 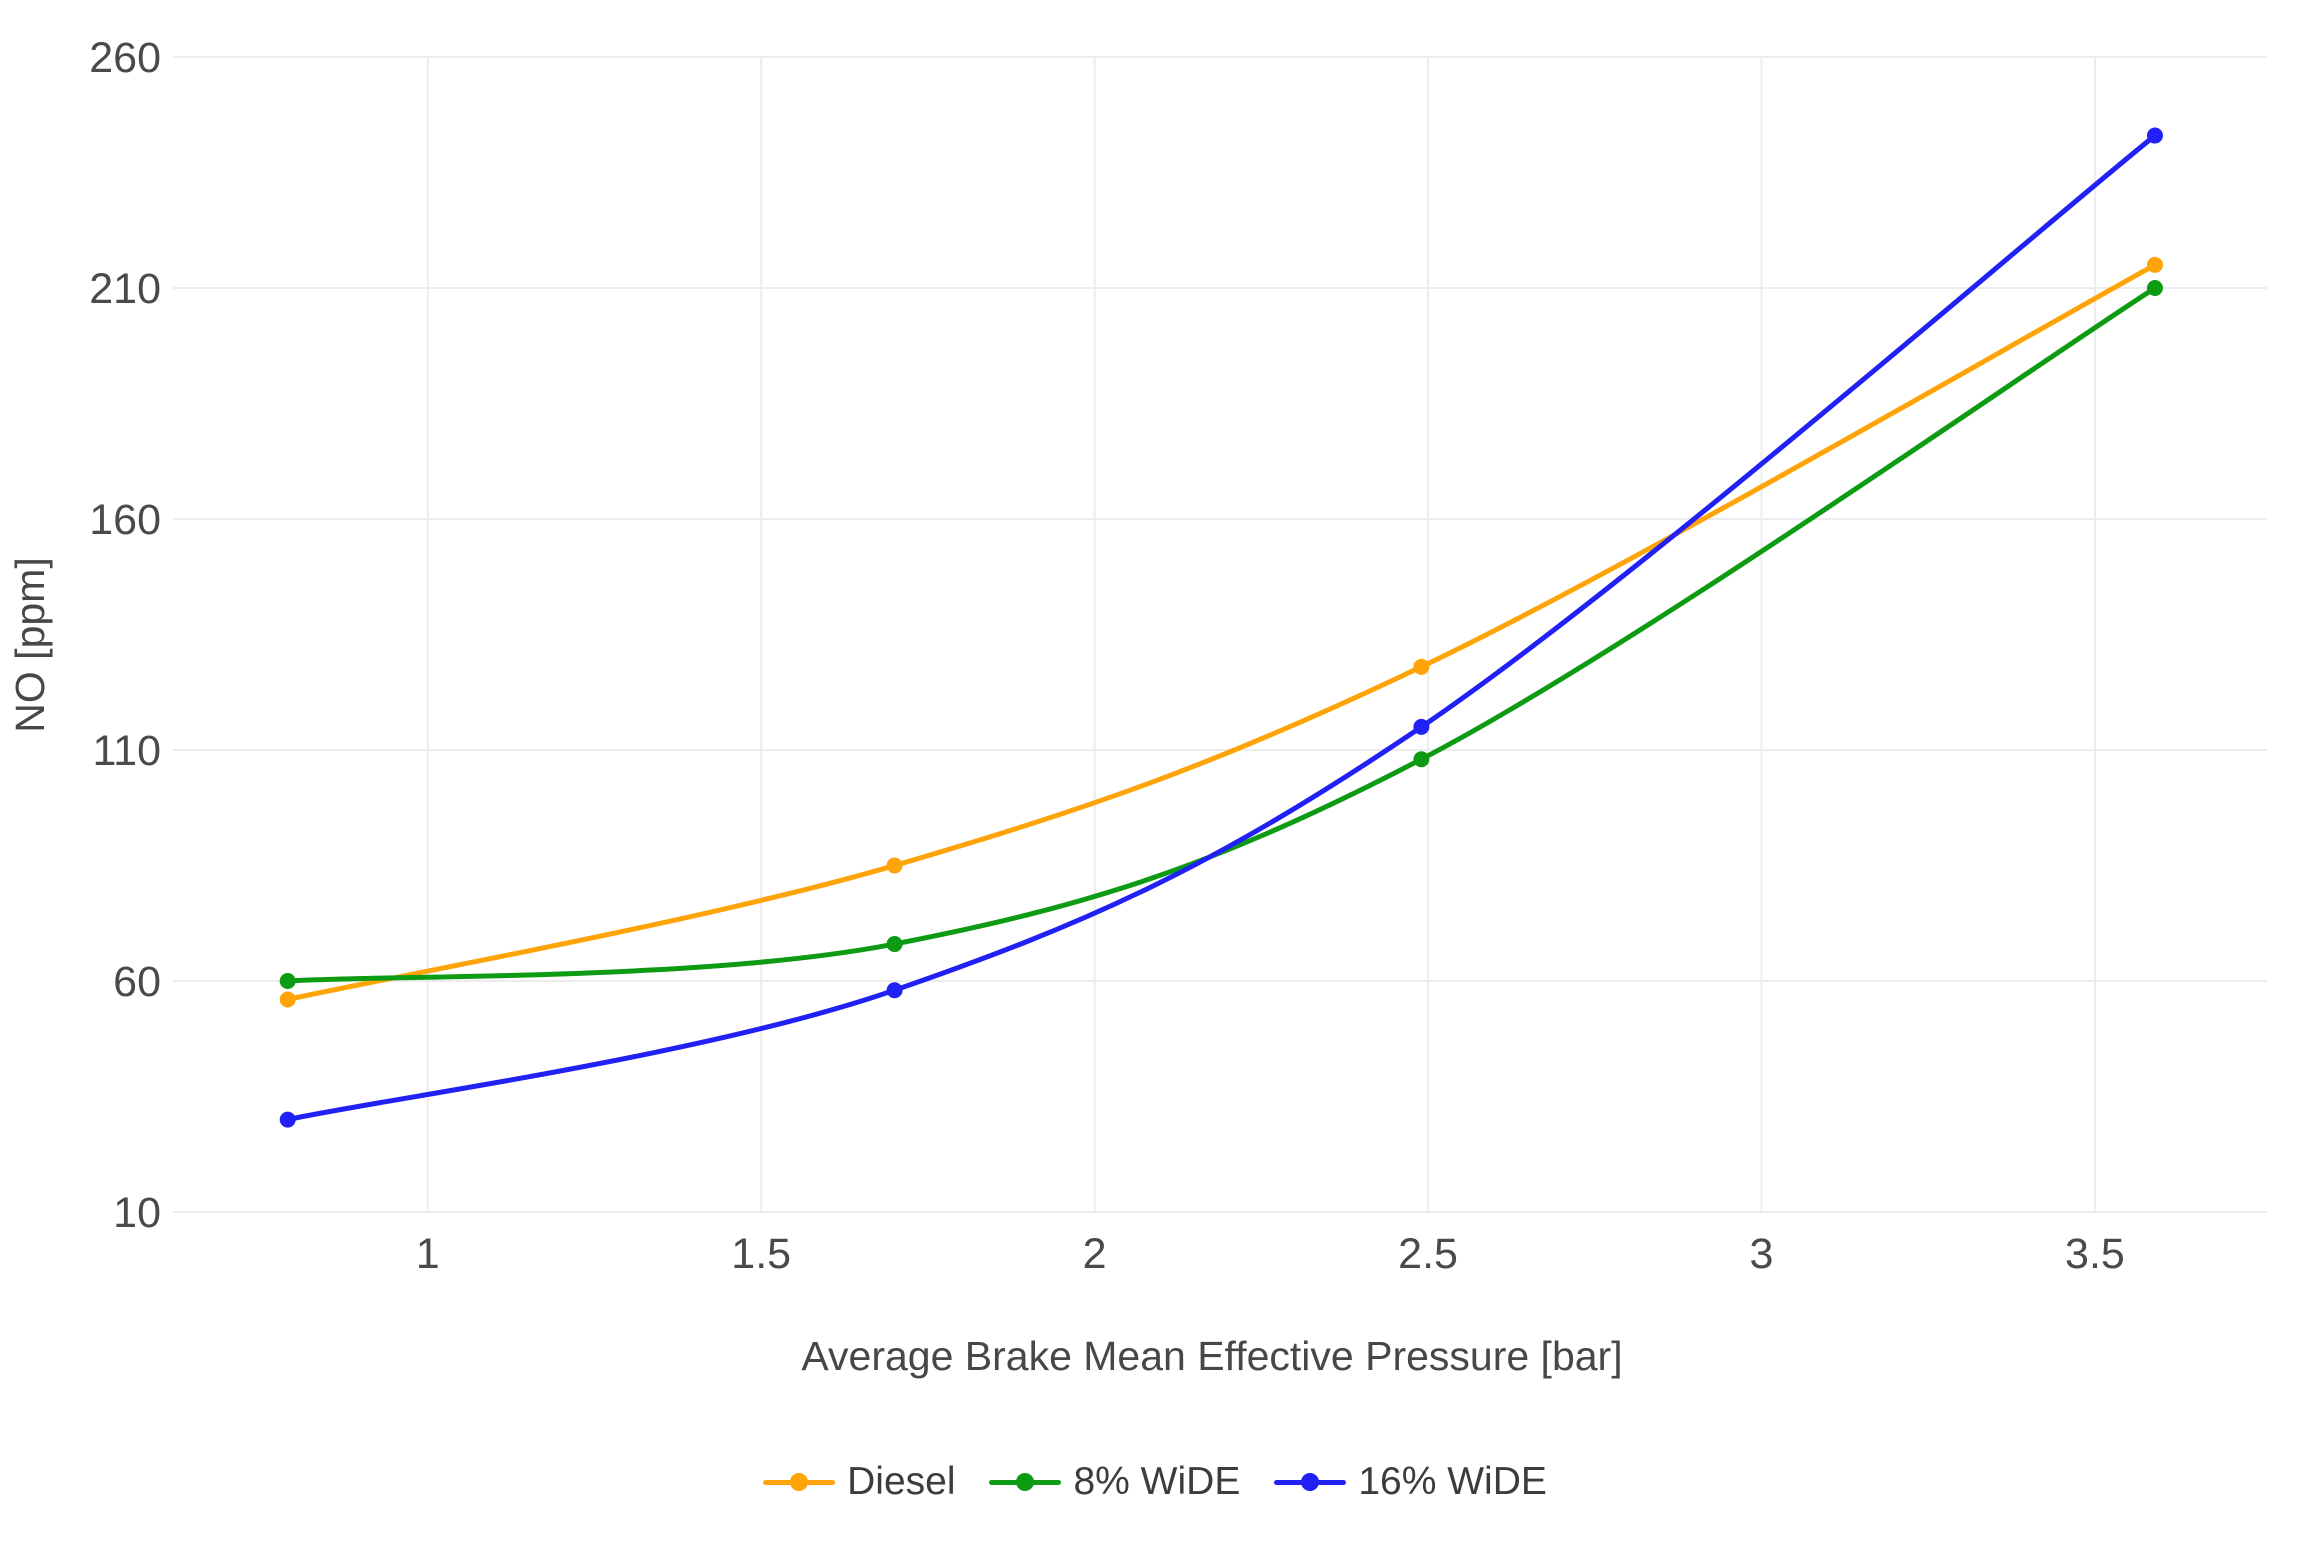 I want to click on legend-item-16% WiDE: 16% WiDE, so click(x=1410, y=1481).